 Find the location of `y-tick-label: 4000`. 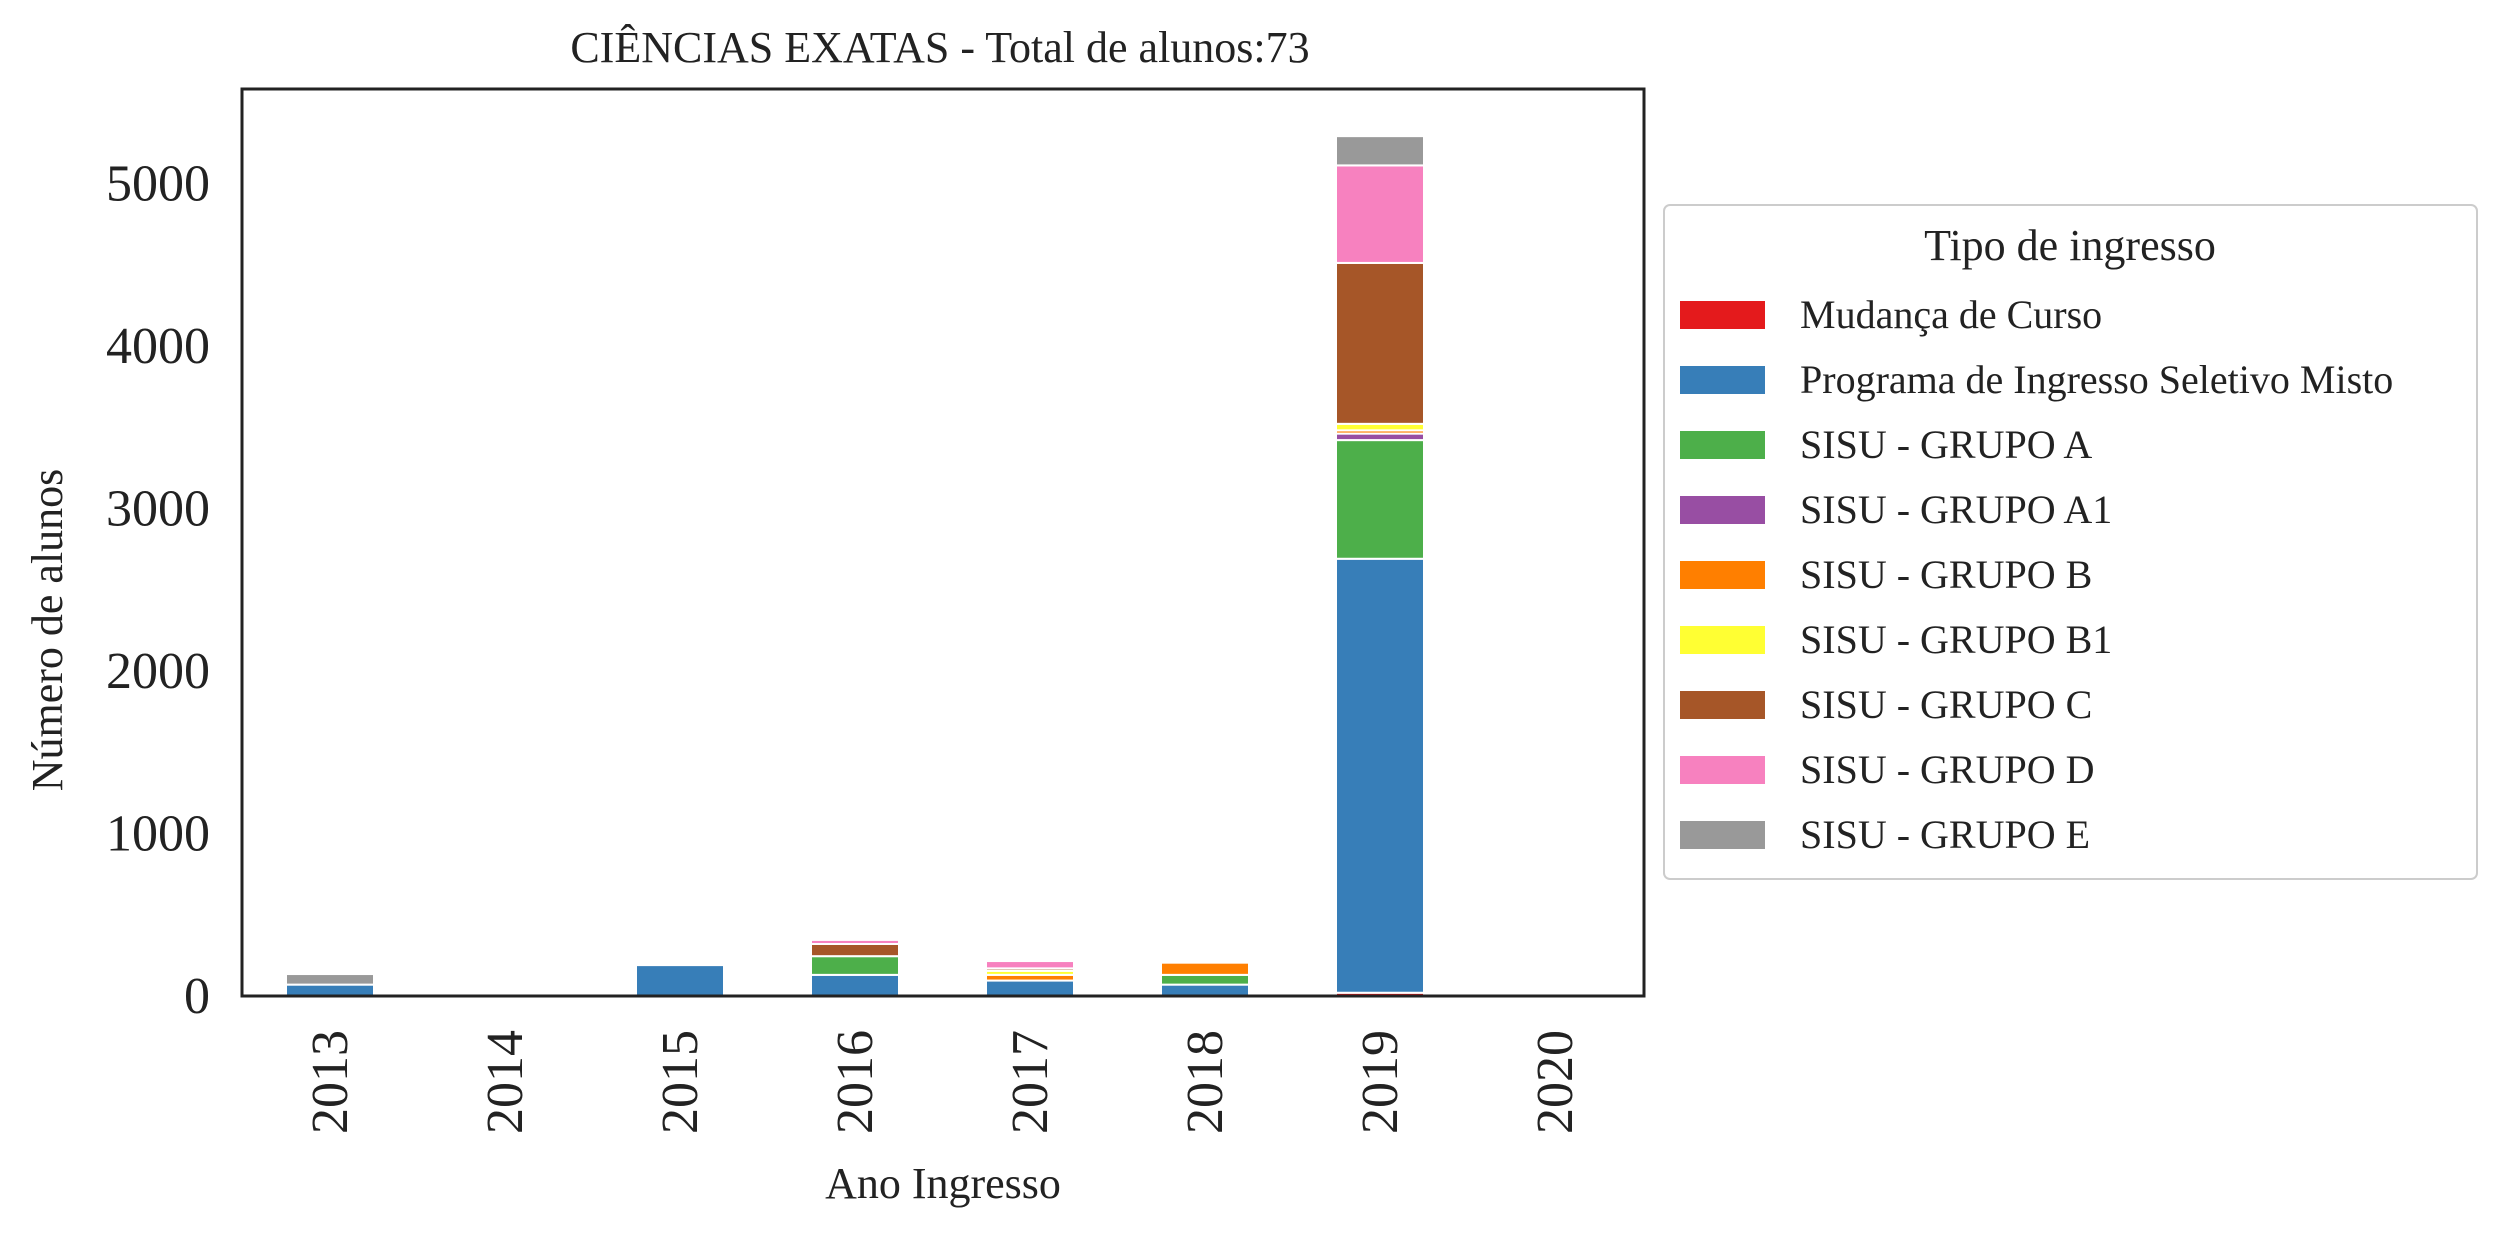

y-tick-label: 4000 is located at coordinates (158, 346).